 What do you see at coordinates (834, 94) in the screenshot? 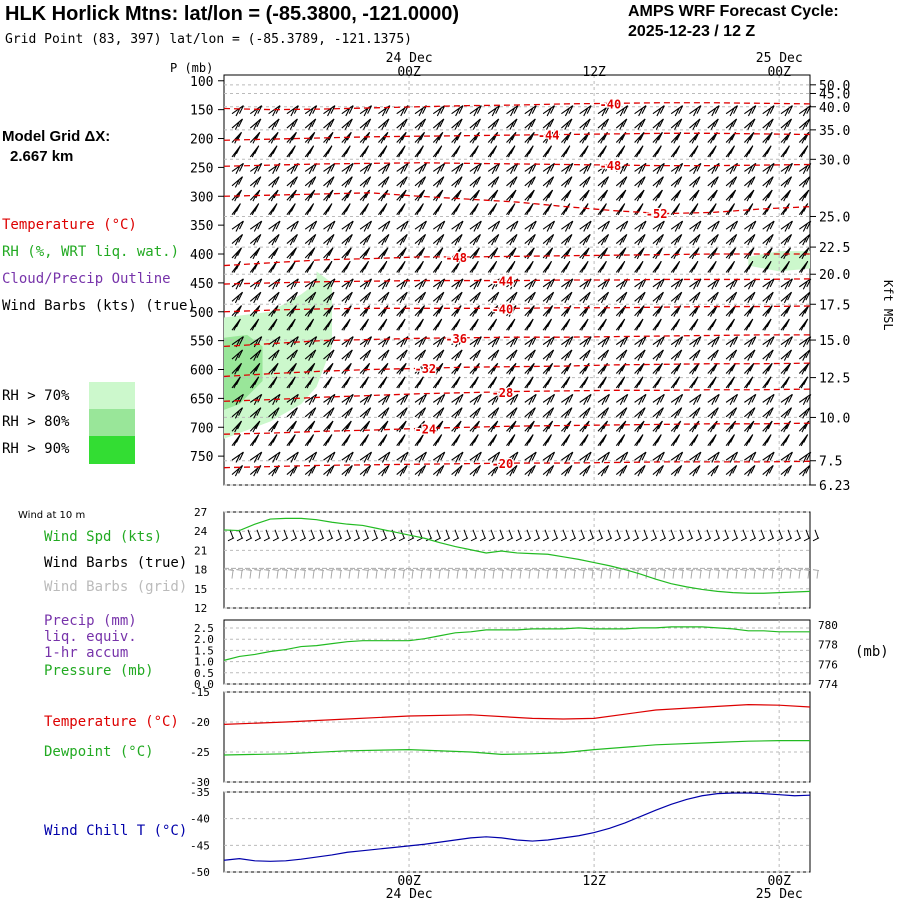
I see `kft-tick-label: 45.0` at bounding box center [834, 94].